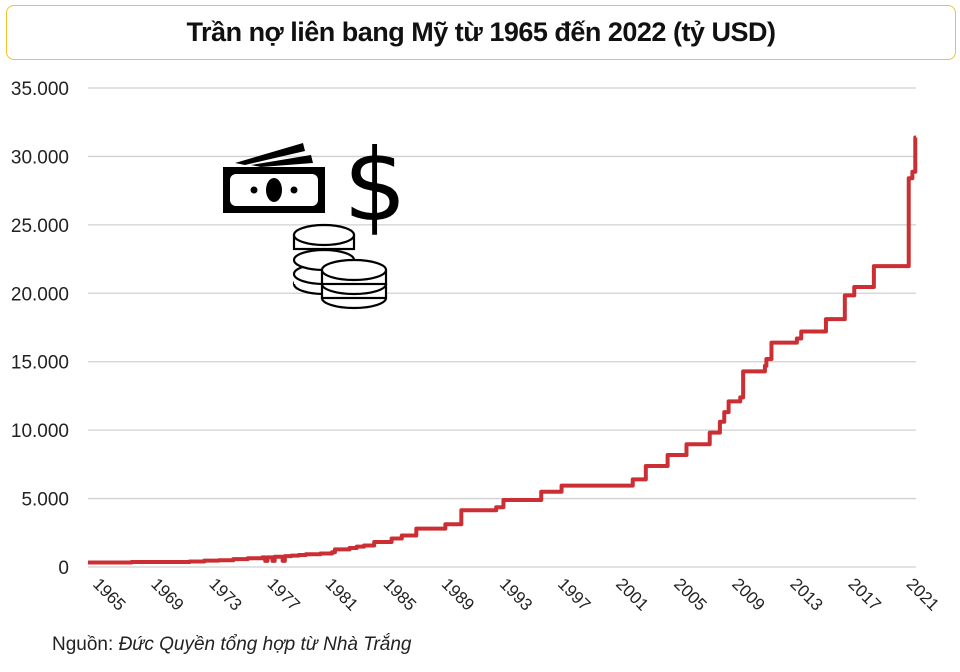 This screenshot has width=960, height=672. I want to click on x-tick-label: 1989, so click(458, 594).